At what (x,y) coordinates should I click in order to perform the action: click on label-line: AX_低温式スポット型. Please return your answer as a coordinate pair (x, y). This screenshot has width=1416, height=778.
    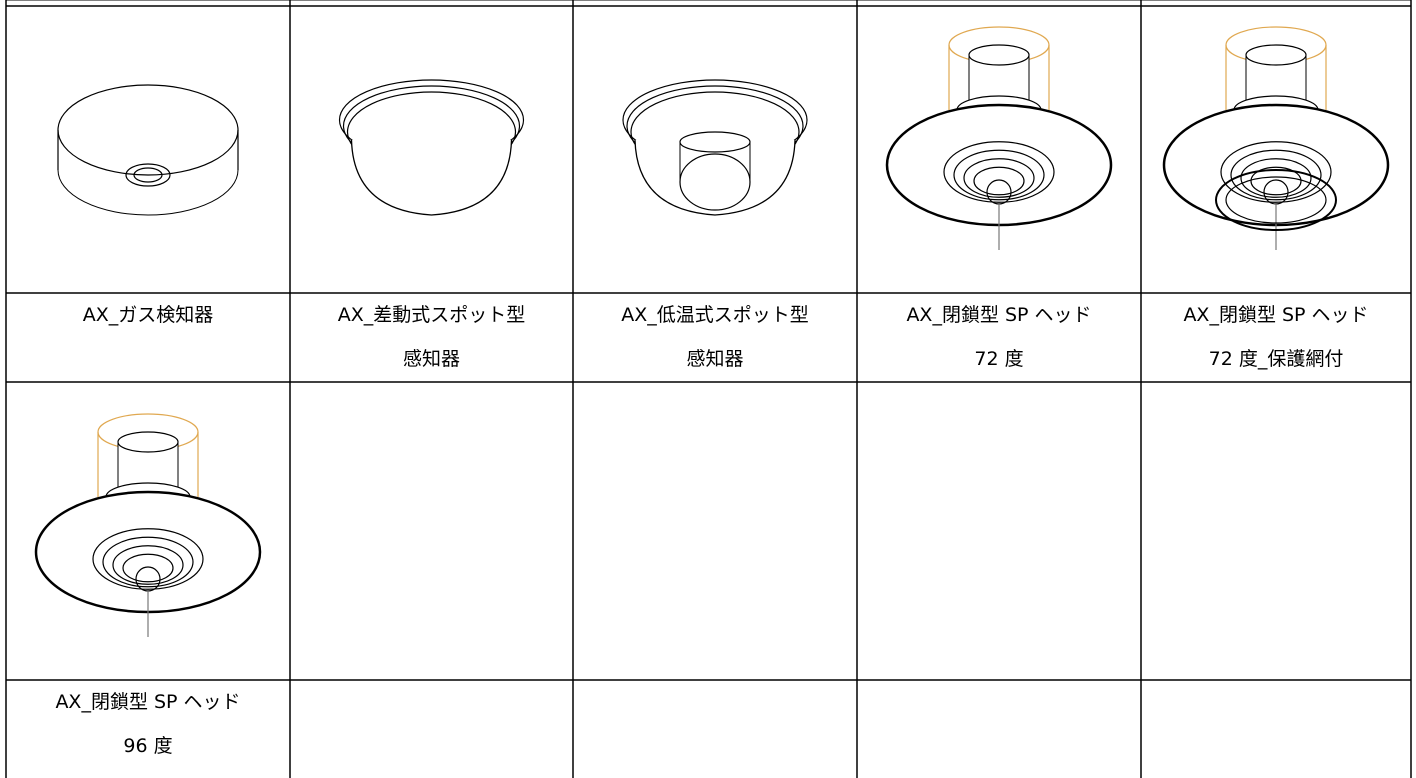
    Looking at the image, I should click on (715, 315).